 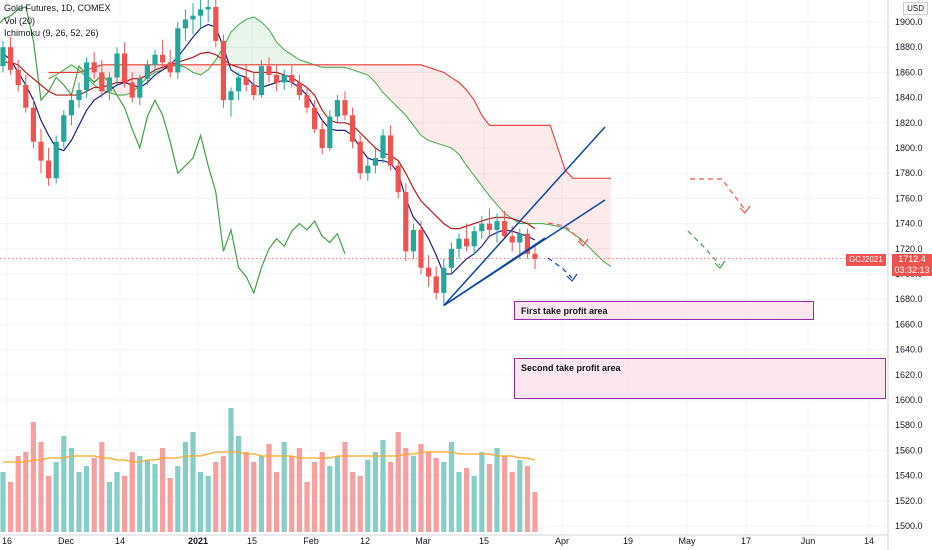 I want to click on time-tick-label: 14, so click(x=120, y=541).